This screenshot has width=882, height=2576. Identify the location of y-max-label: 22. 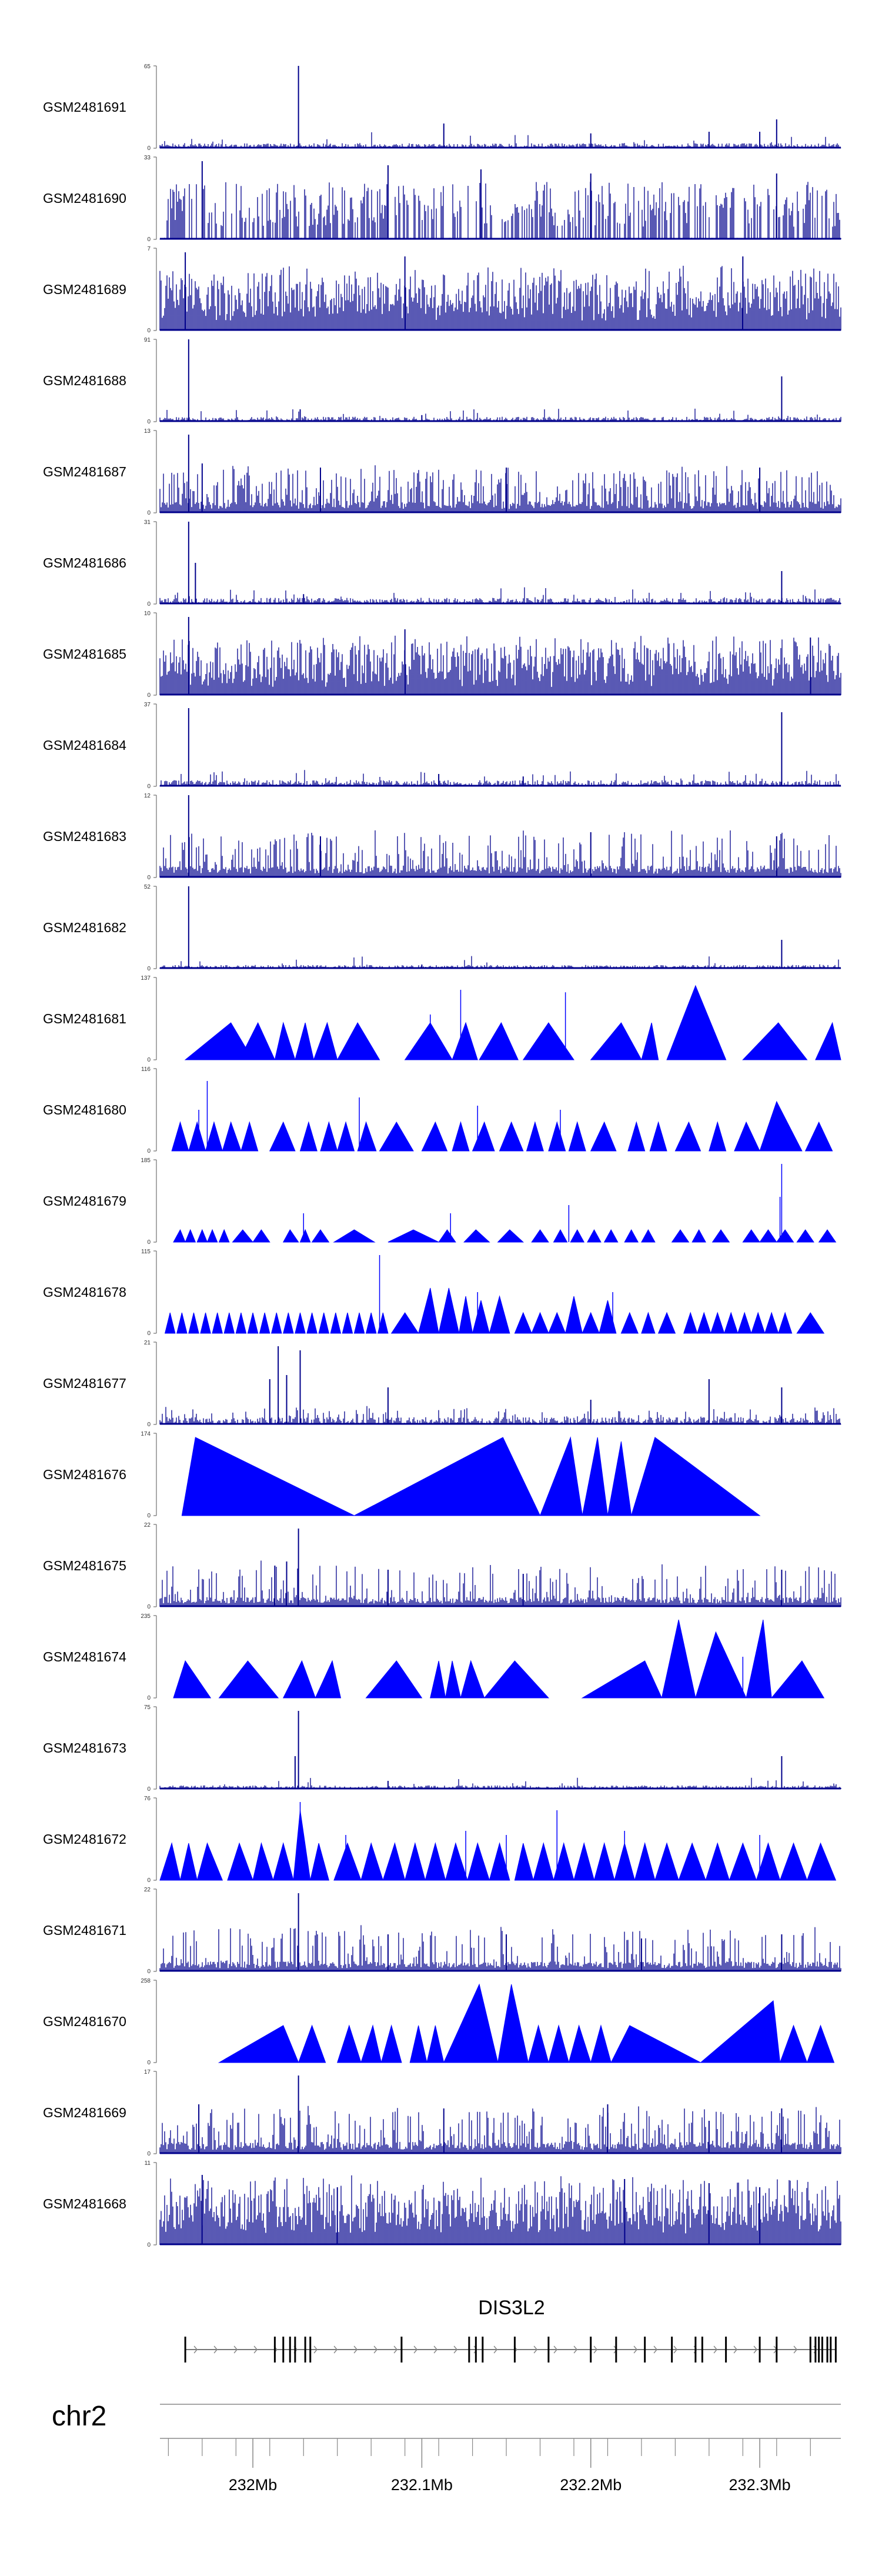
(147, 1525).